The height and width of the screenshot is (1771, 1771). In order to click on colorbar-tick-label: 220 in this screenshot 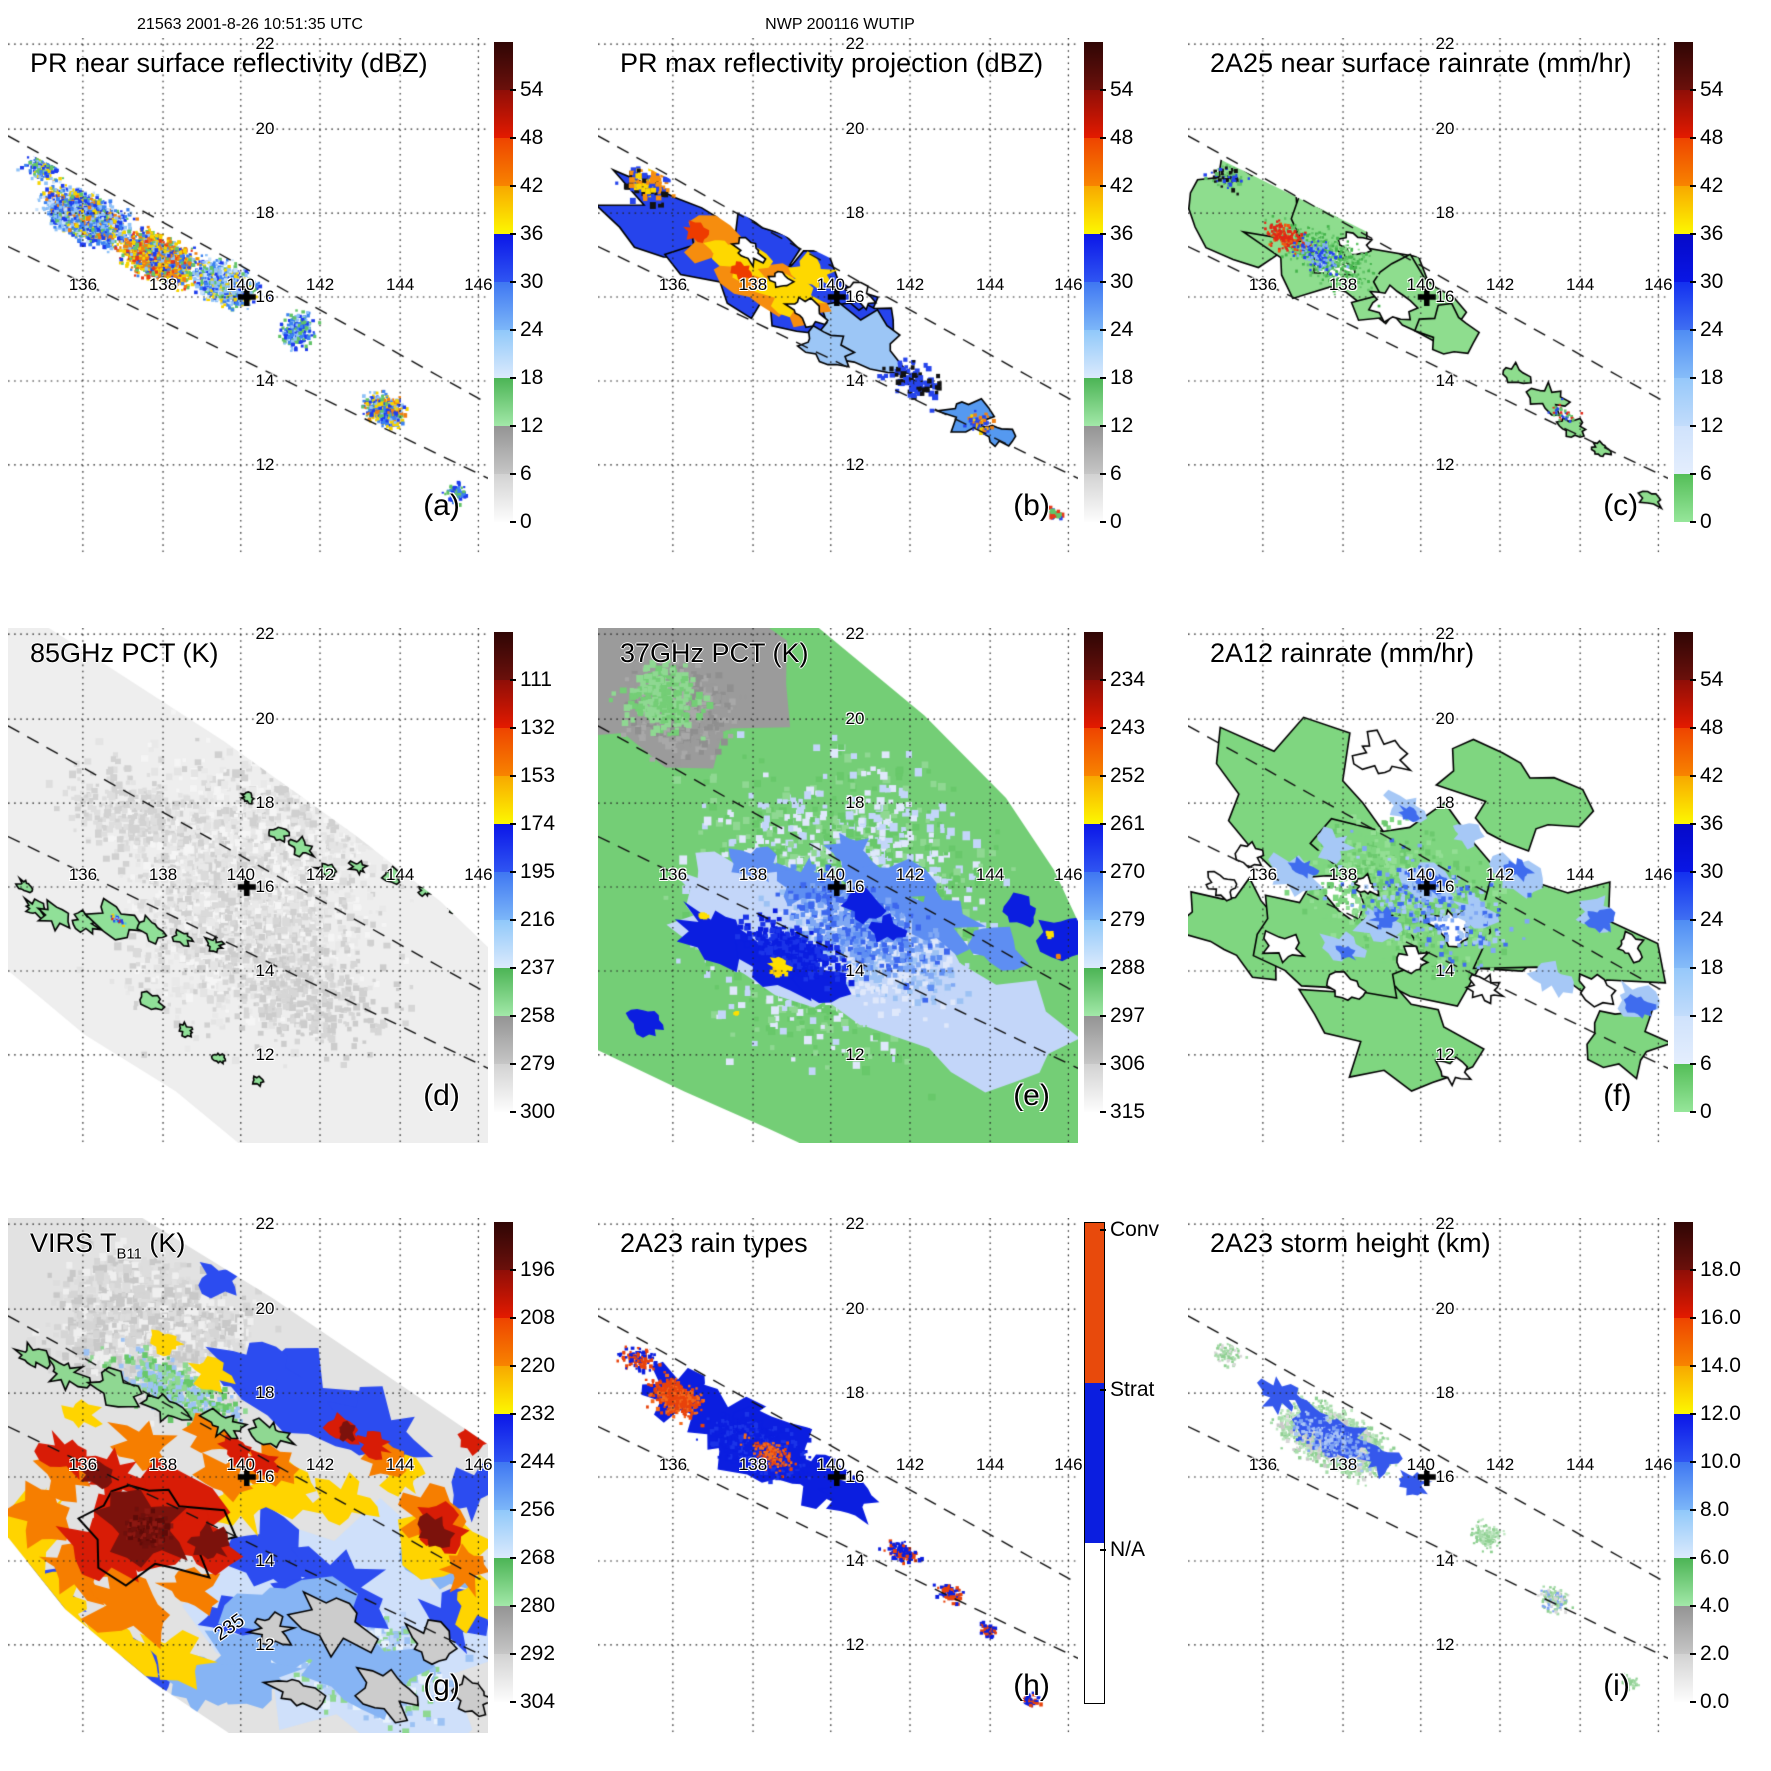, I will do `click(538, 1365)`.